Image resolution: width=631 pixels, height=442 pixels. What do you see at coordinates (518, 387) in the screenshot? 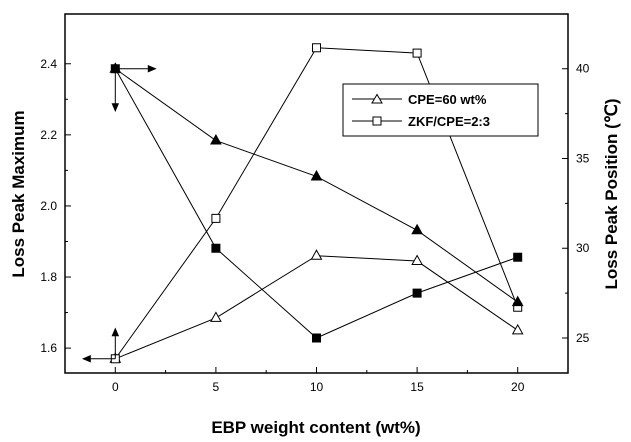
I see `x-tick-label: 20` at bounding box center [518, 387].